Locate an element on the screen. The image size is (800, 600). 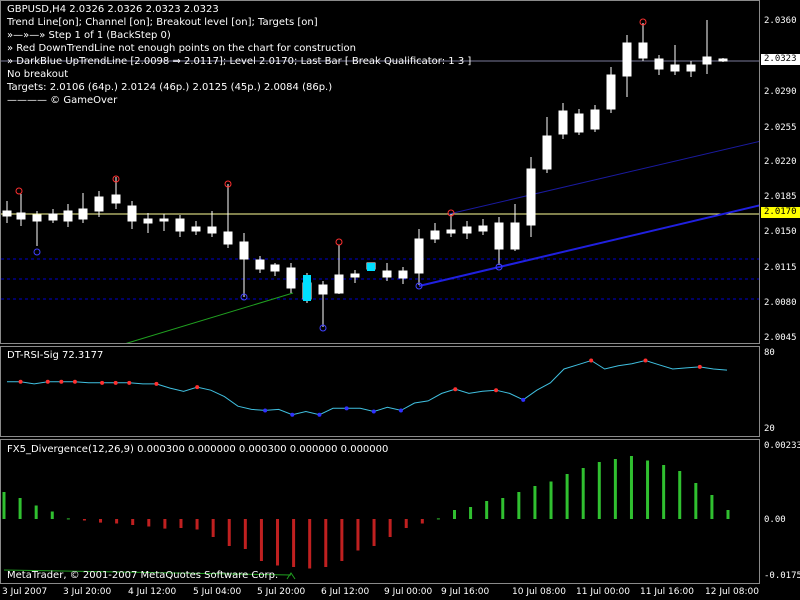
highlight-candle is located at coordinates (371, 267).